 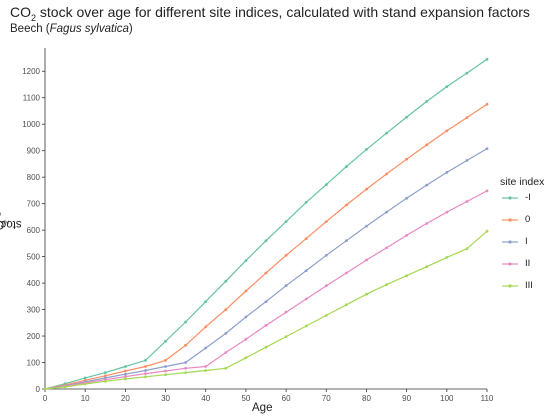 What do you see at coordinates (524, 286) in the screenshot?
I see `legend-item: III` at bounding box center [524, 286].